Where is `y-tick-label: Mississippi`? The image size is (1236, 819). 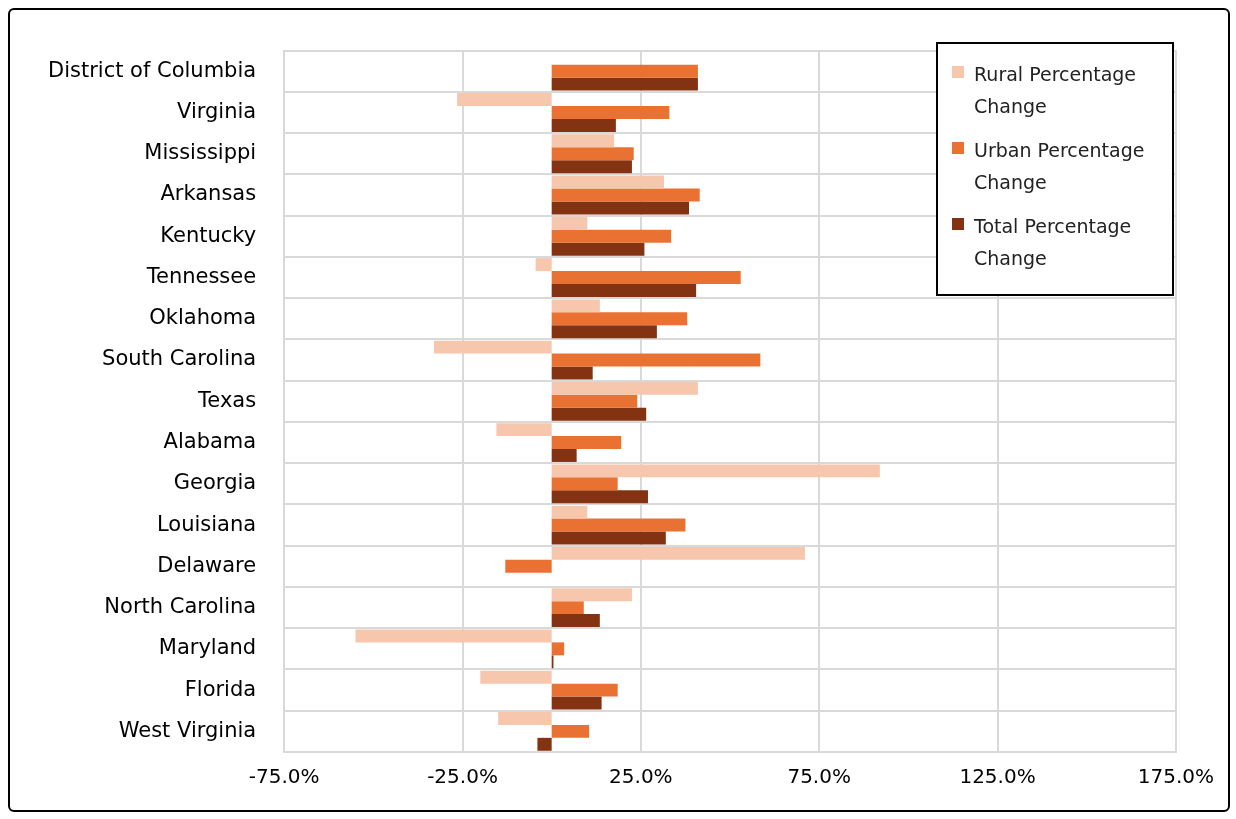 y-tick-label: Mississippi is located at coordinates (200, 152).